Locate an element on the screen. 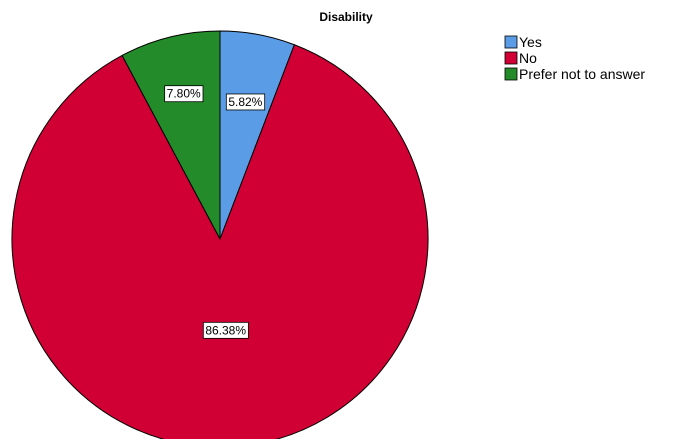 The height and width of the screenshot is (439, 677). pie-slice-labels: 5.82% 86.38% 7.80% is located at coordinates (215, 212).